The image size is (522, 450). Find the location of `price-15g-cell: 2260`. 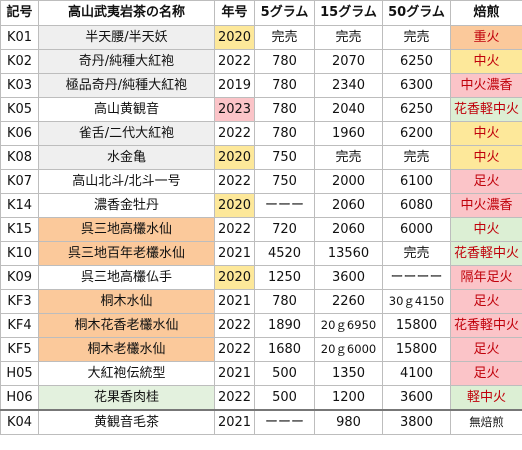

price-15g-cell: 2260 is located at coordinates (348, 301).